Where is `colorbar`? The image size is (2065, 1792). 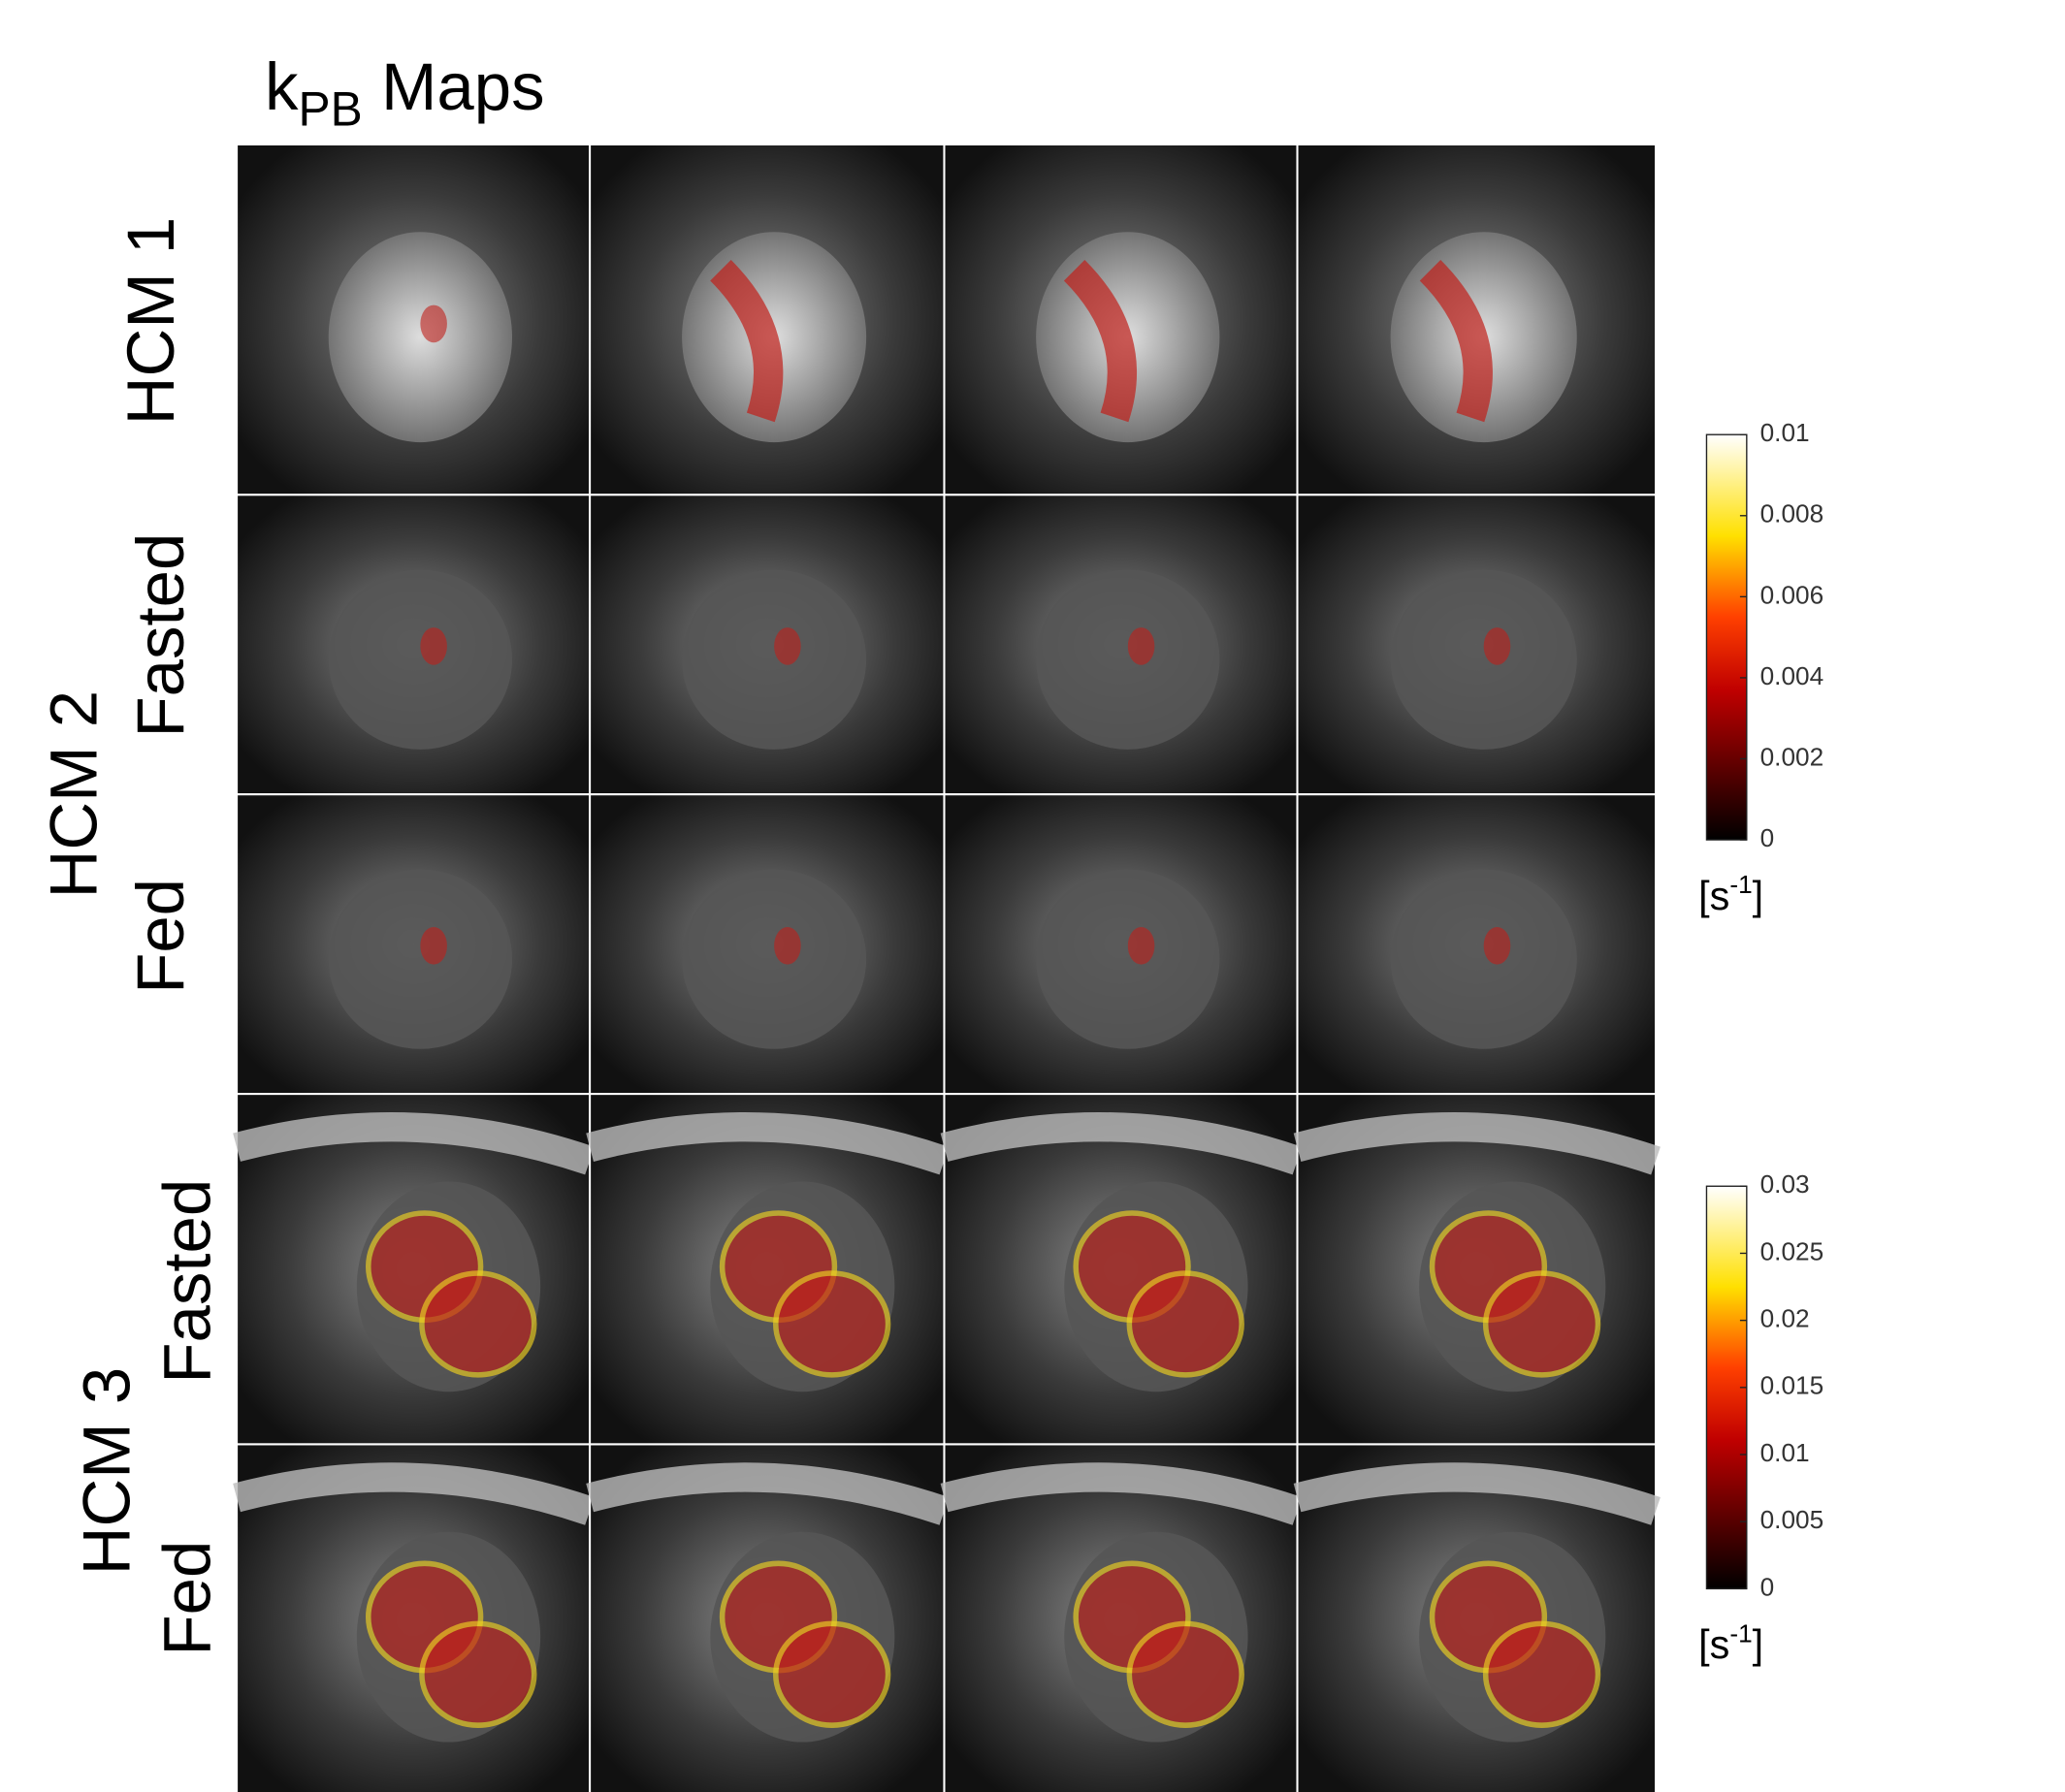
colorbar is located at coordinates (1726, 637).